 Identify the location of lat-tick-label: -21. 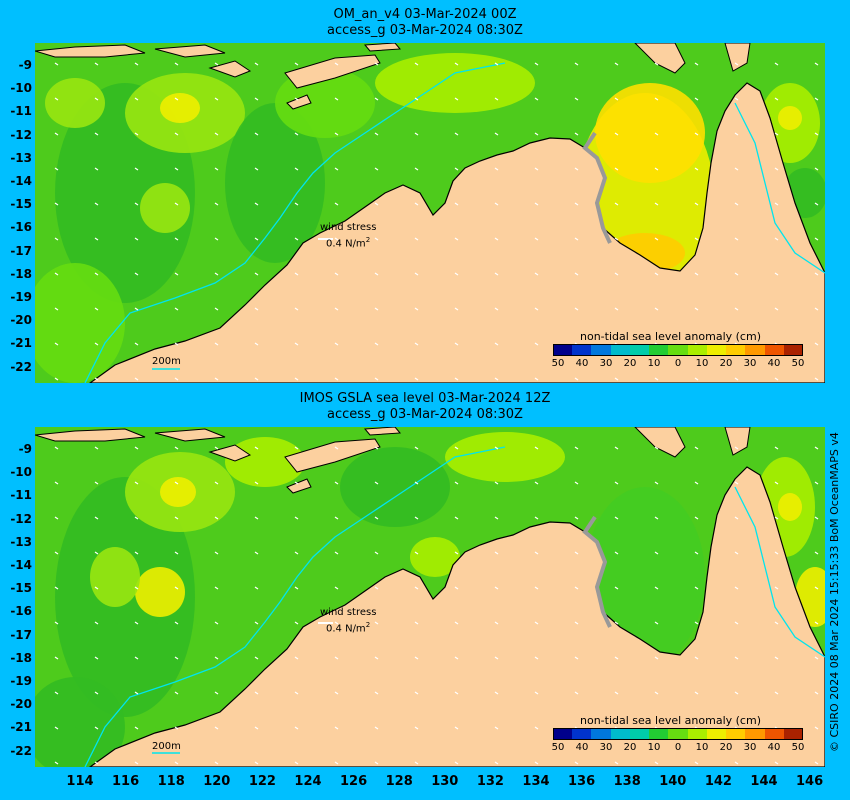
(21, 727).